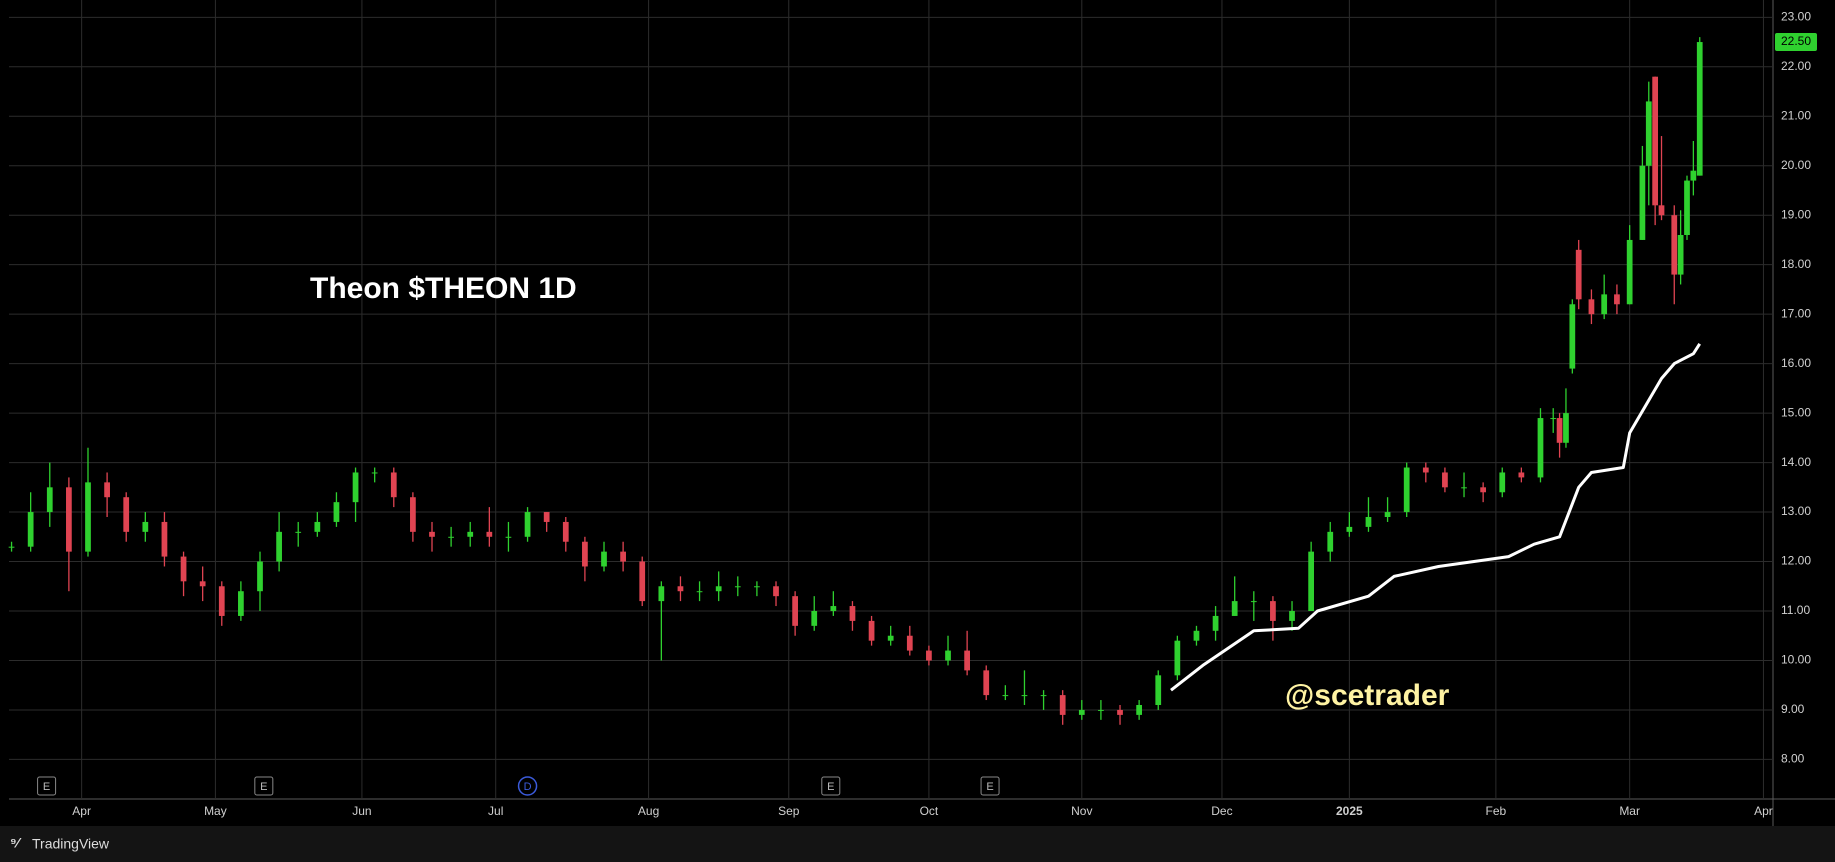  Describe the element at coordinates (1367, 695) in the screenshot. I see `watermark: @scetrader` at that location.